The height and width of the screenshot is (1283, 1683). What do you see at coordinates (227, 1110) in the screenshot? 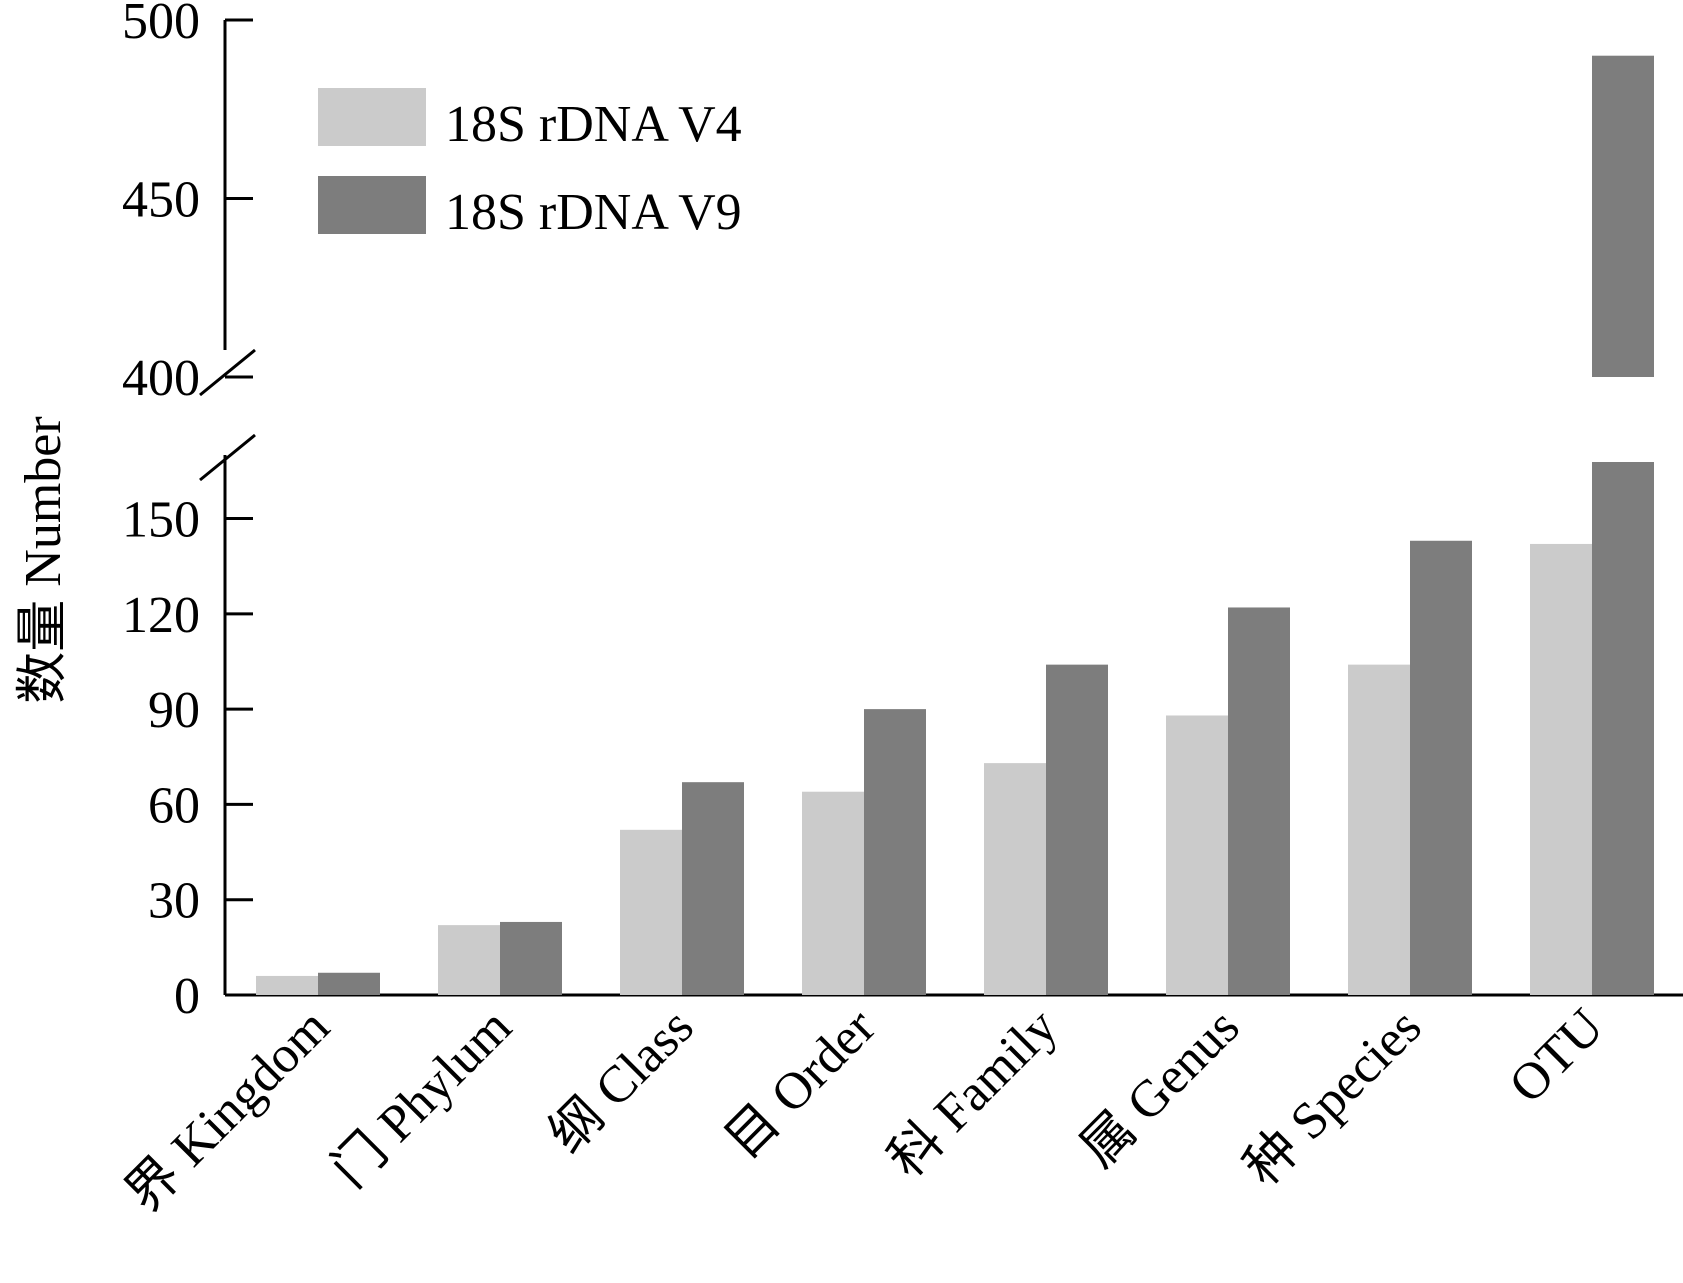
I see `category-label-0: 界 Kingdom` at bounding box center [227, 1110].